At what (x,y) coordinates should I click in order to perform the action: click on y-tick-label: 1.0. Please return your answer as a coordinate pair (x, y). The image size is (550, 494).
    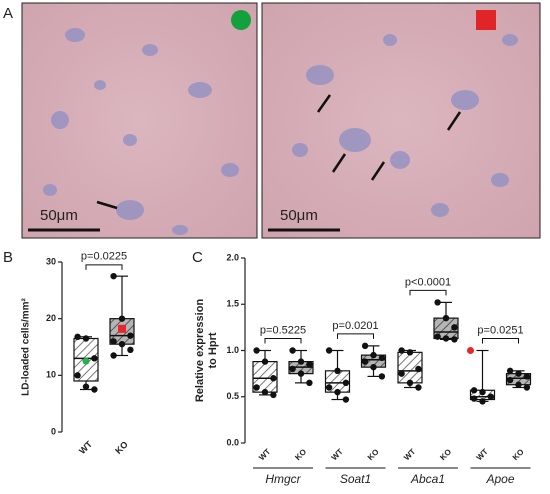
    Looking at the image, I should click on (232, 350).